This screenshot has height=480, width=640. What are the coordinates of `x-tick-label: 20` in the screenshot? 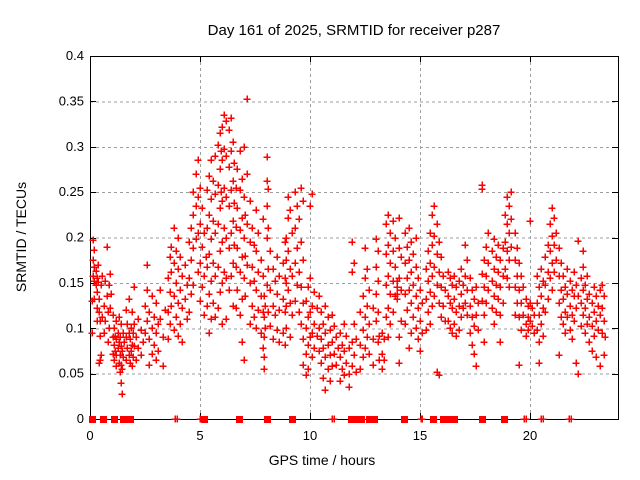 It's located at (530, 435).